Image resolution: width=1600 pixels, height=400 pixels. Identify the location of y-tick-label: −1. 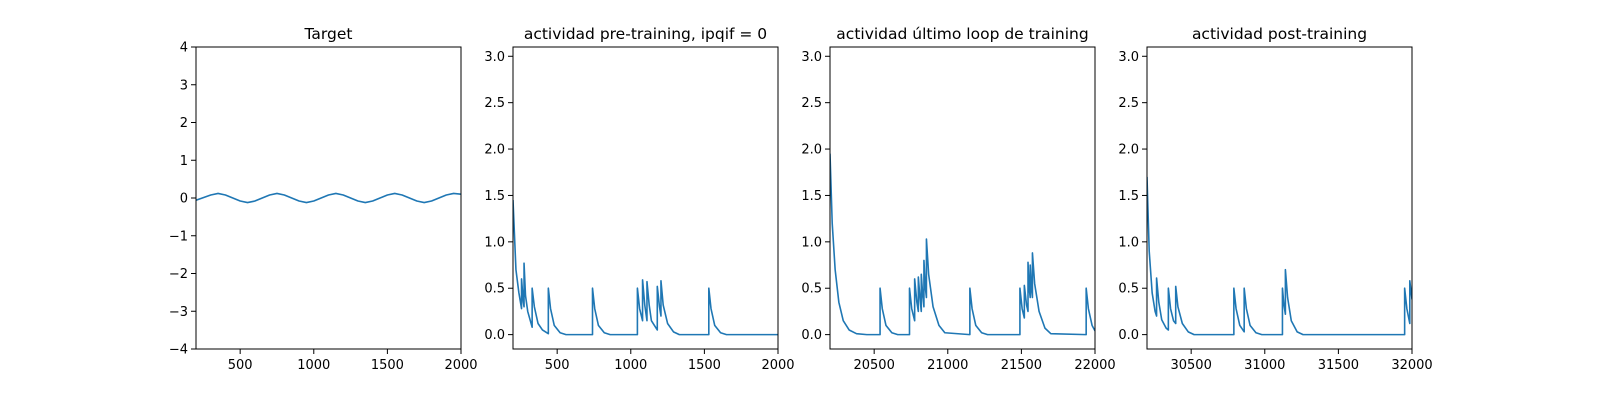
(178, 236).